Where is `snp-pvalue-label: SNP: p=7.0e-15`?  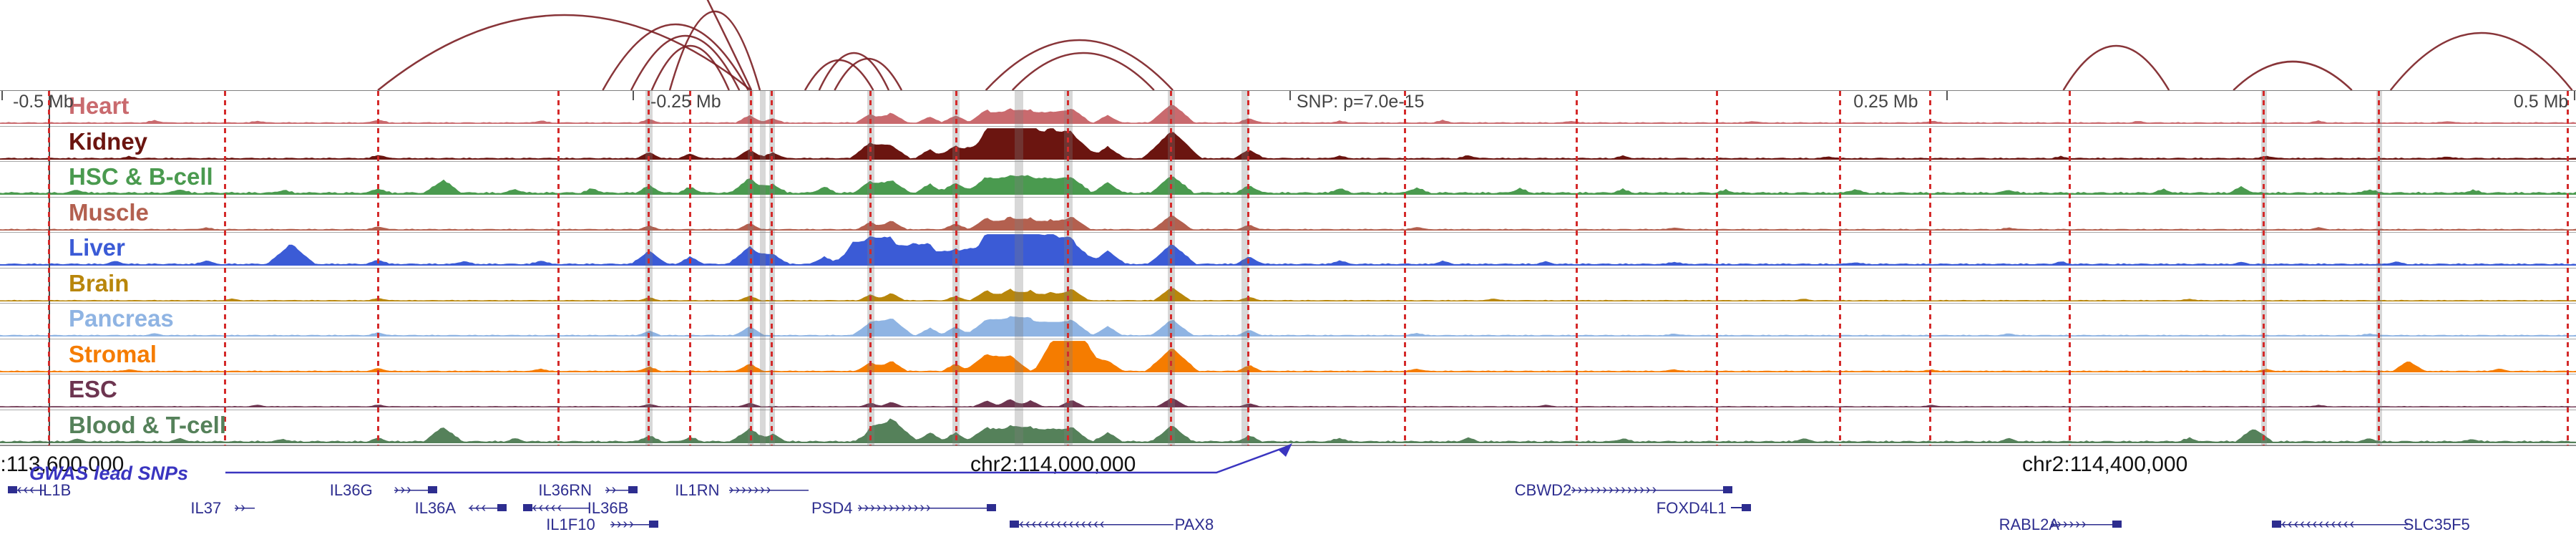 snp-pvalue-label: SNP: p=7.0e-15 is located at coordinates (1360, 102).